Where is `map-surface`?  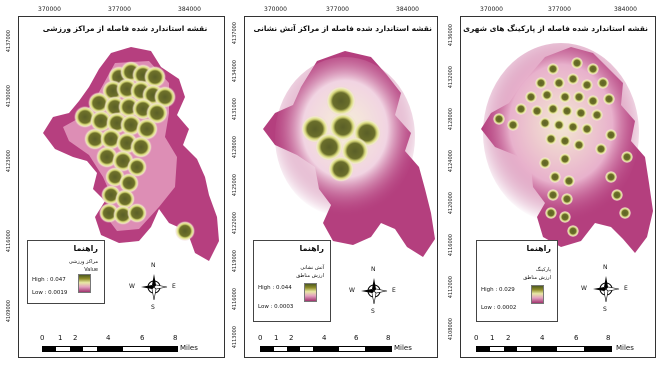 map-surface is located at coordinates (349, 154).